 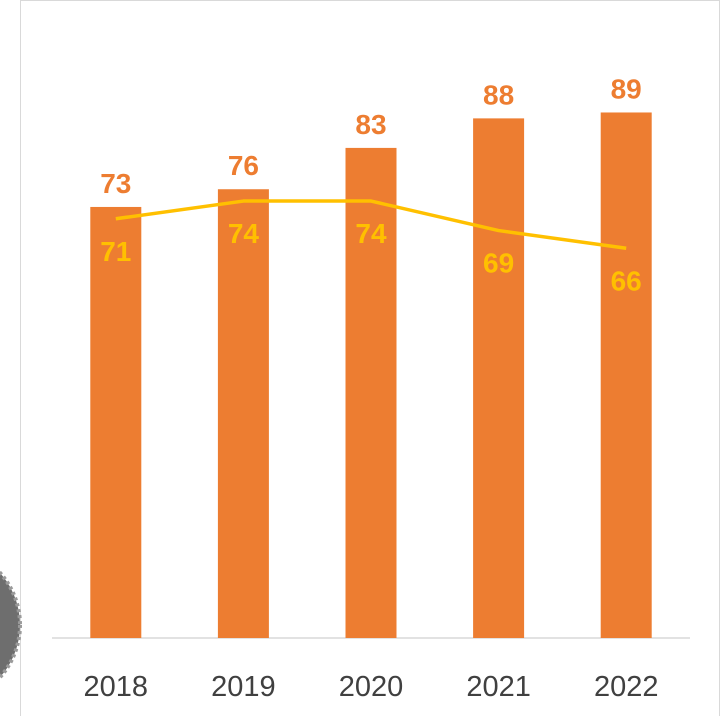 What do you see at coordinates (243, 413) in the screenshot?
I see `bar-2019` at bounding box center [243, 413].